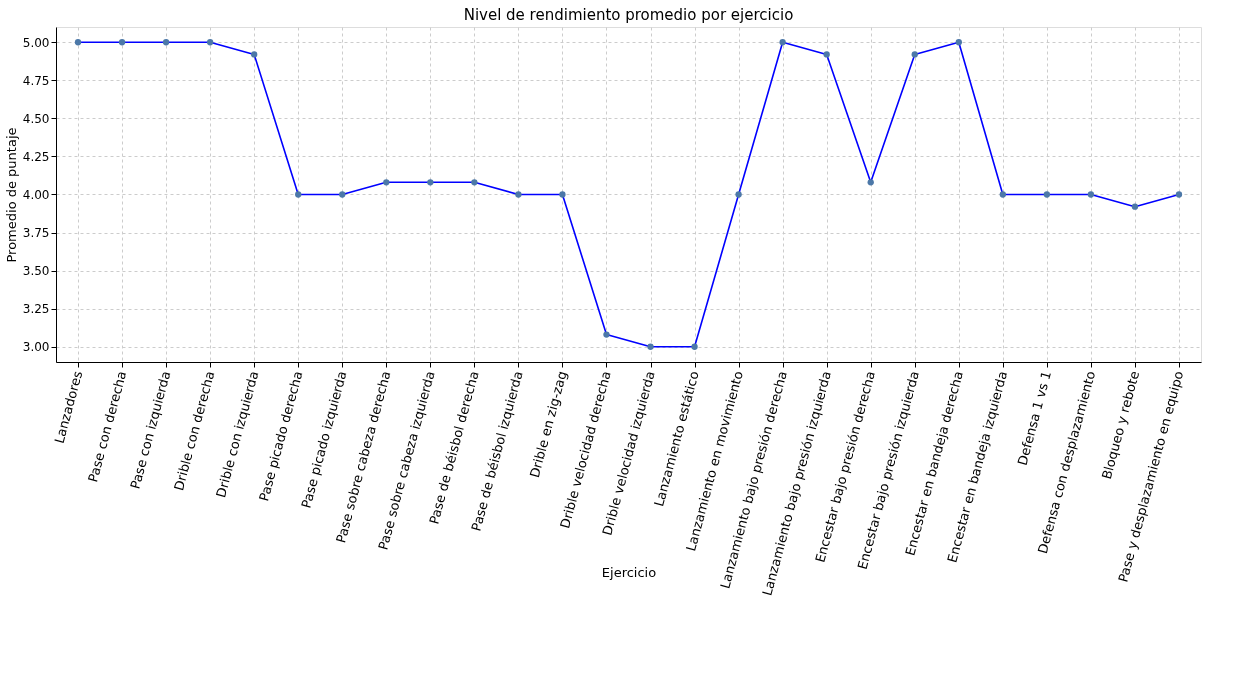 Image resolution: width=1235 pixels, height=698 pixels. What do you see at coordinates (628, 15) in the screenshot?
I see `chart-title: Nivel de rendimiento promedio por ejercicio` at bounding box center [628, 15].